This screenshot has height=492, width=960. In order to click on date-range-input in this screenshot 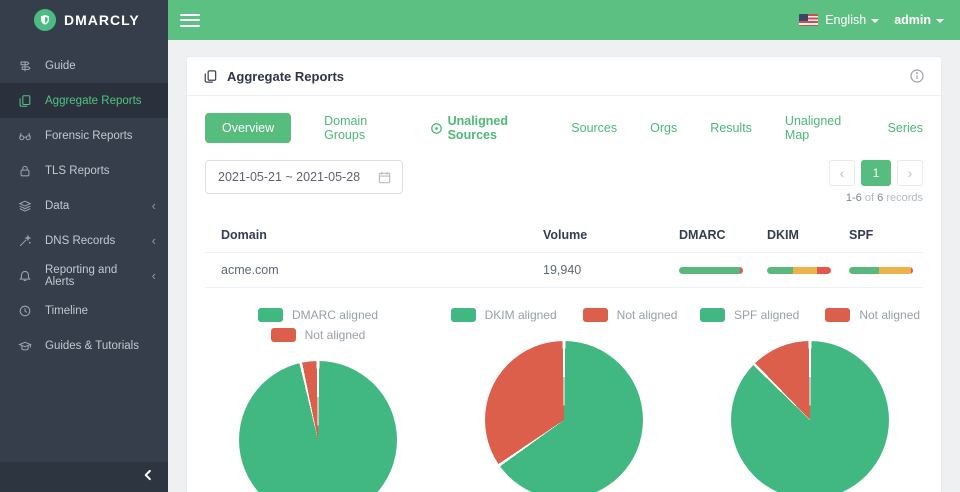, I will do `click(295, 177)`.